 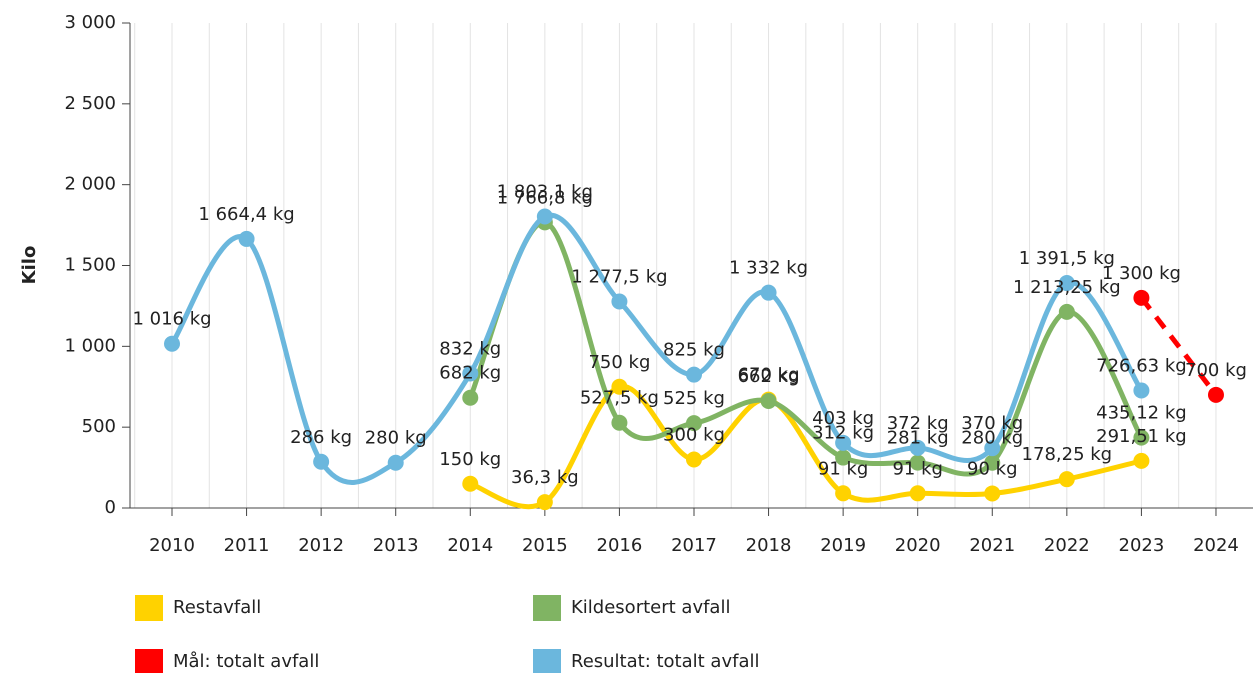 I want to click on x-tick-label: 2017, so click(x=694, y=545).